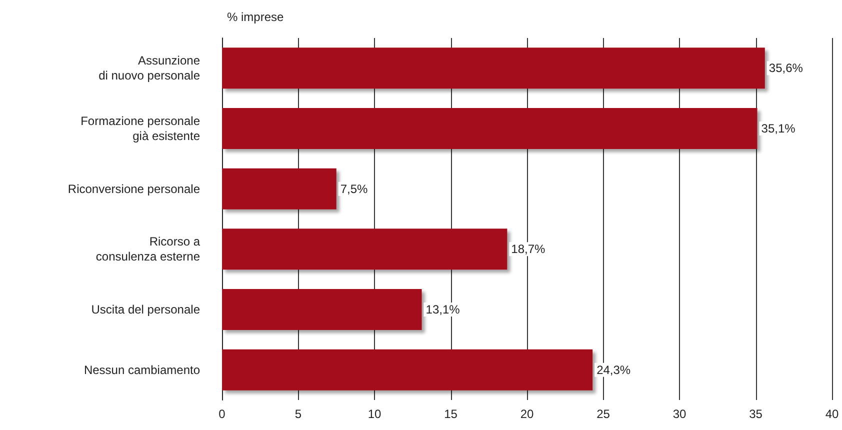  I want to click on x-tick-label: 40, so click(832, 414).